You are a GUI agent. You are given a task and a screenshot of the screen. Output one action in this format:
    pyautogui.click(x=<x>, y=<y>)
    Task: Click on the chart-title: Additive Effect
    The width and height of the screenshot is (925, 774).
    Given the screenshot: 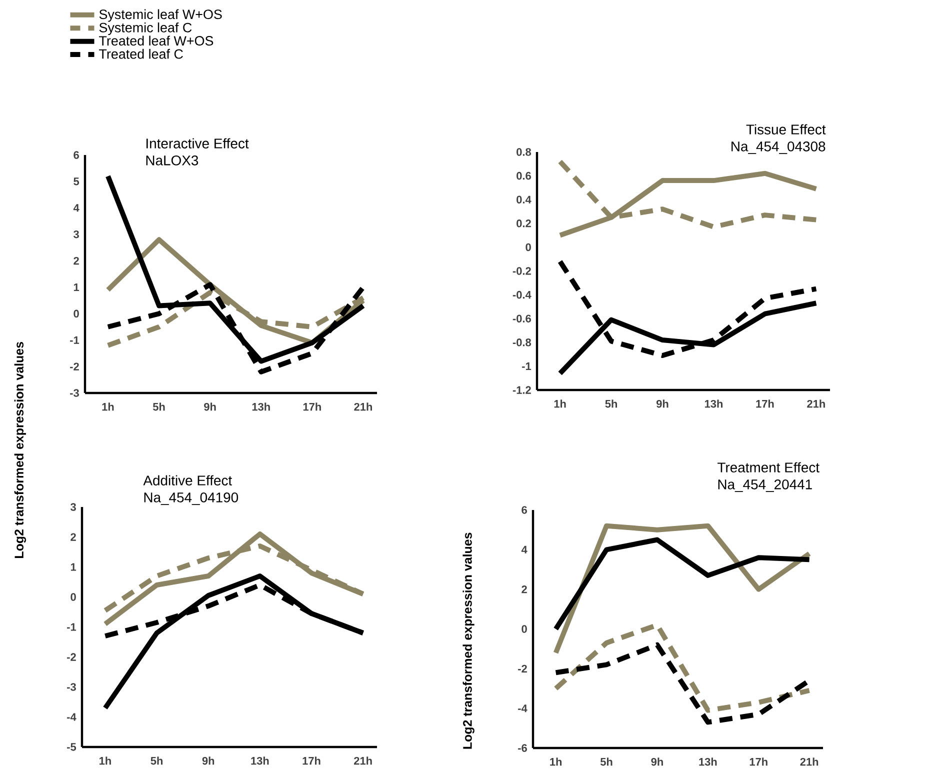 What is the action you would take?
    pyautogui.click(x=187, y=480)
    